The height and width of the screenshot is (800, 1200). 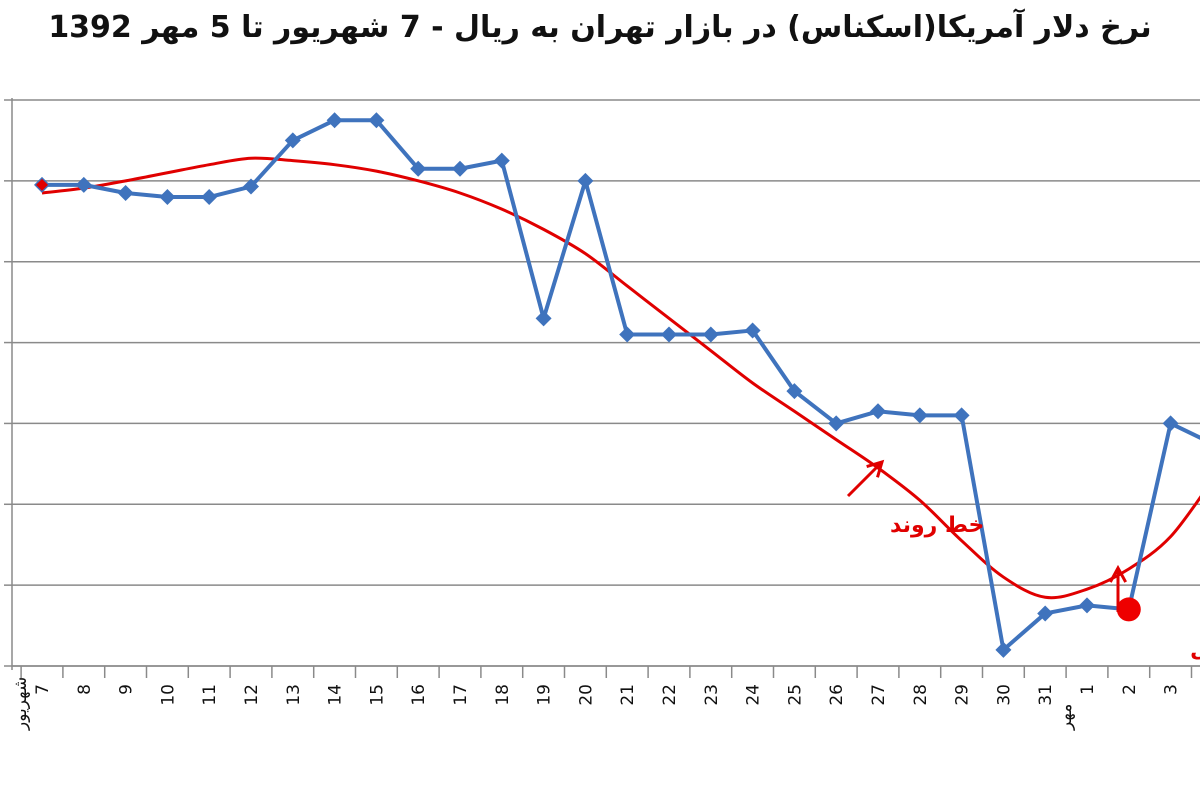 I want to click on x-tick-label: 20, so click(x=586, y=695).